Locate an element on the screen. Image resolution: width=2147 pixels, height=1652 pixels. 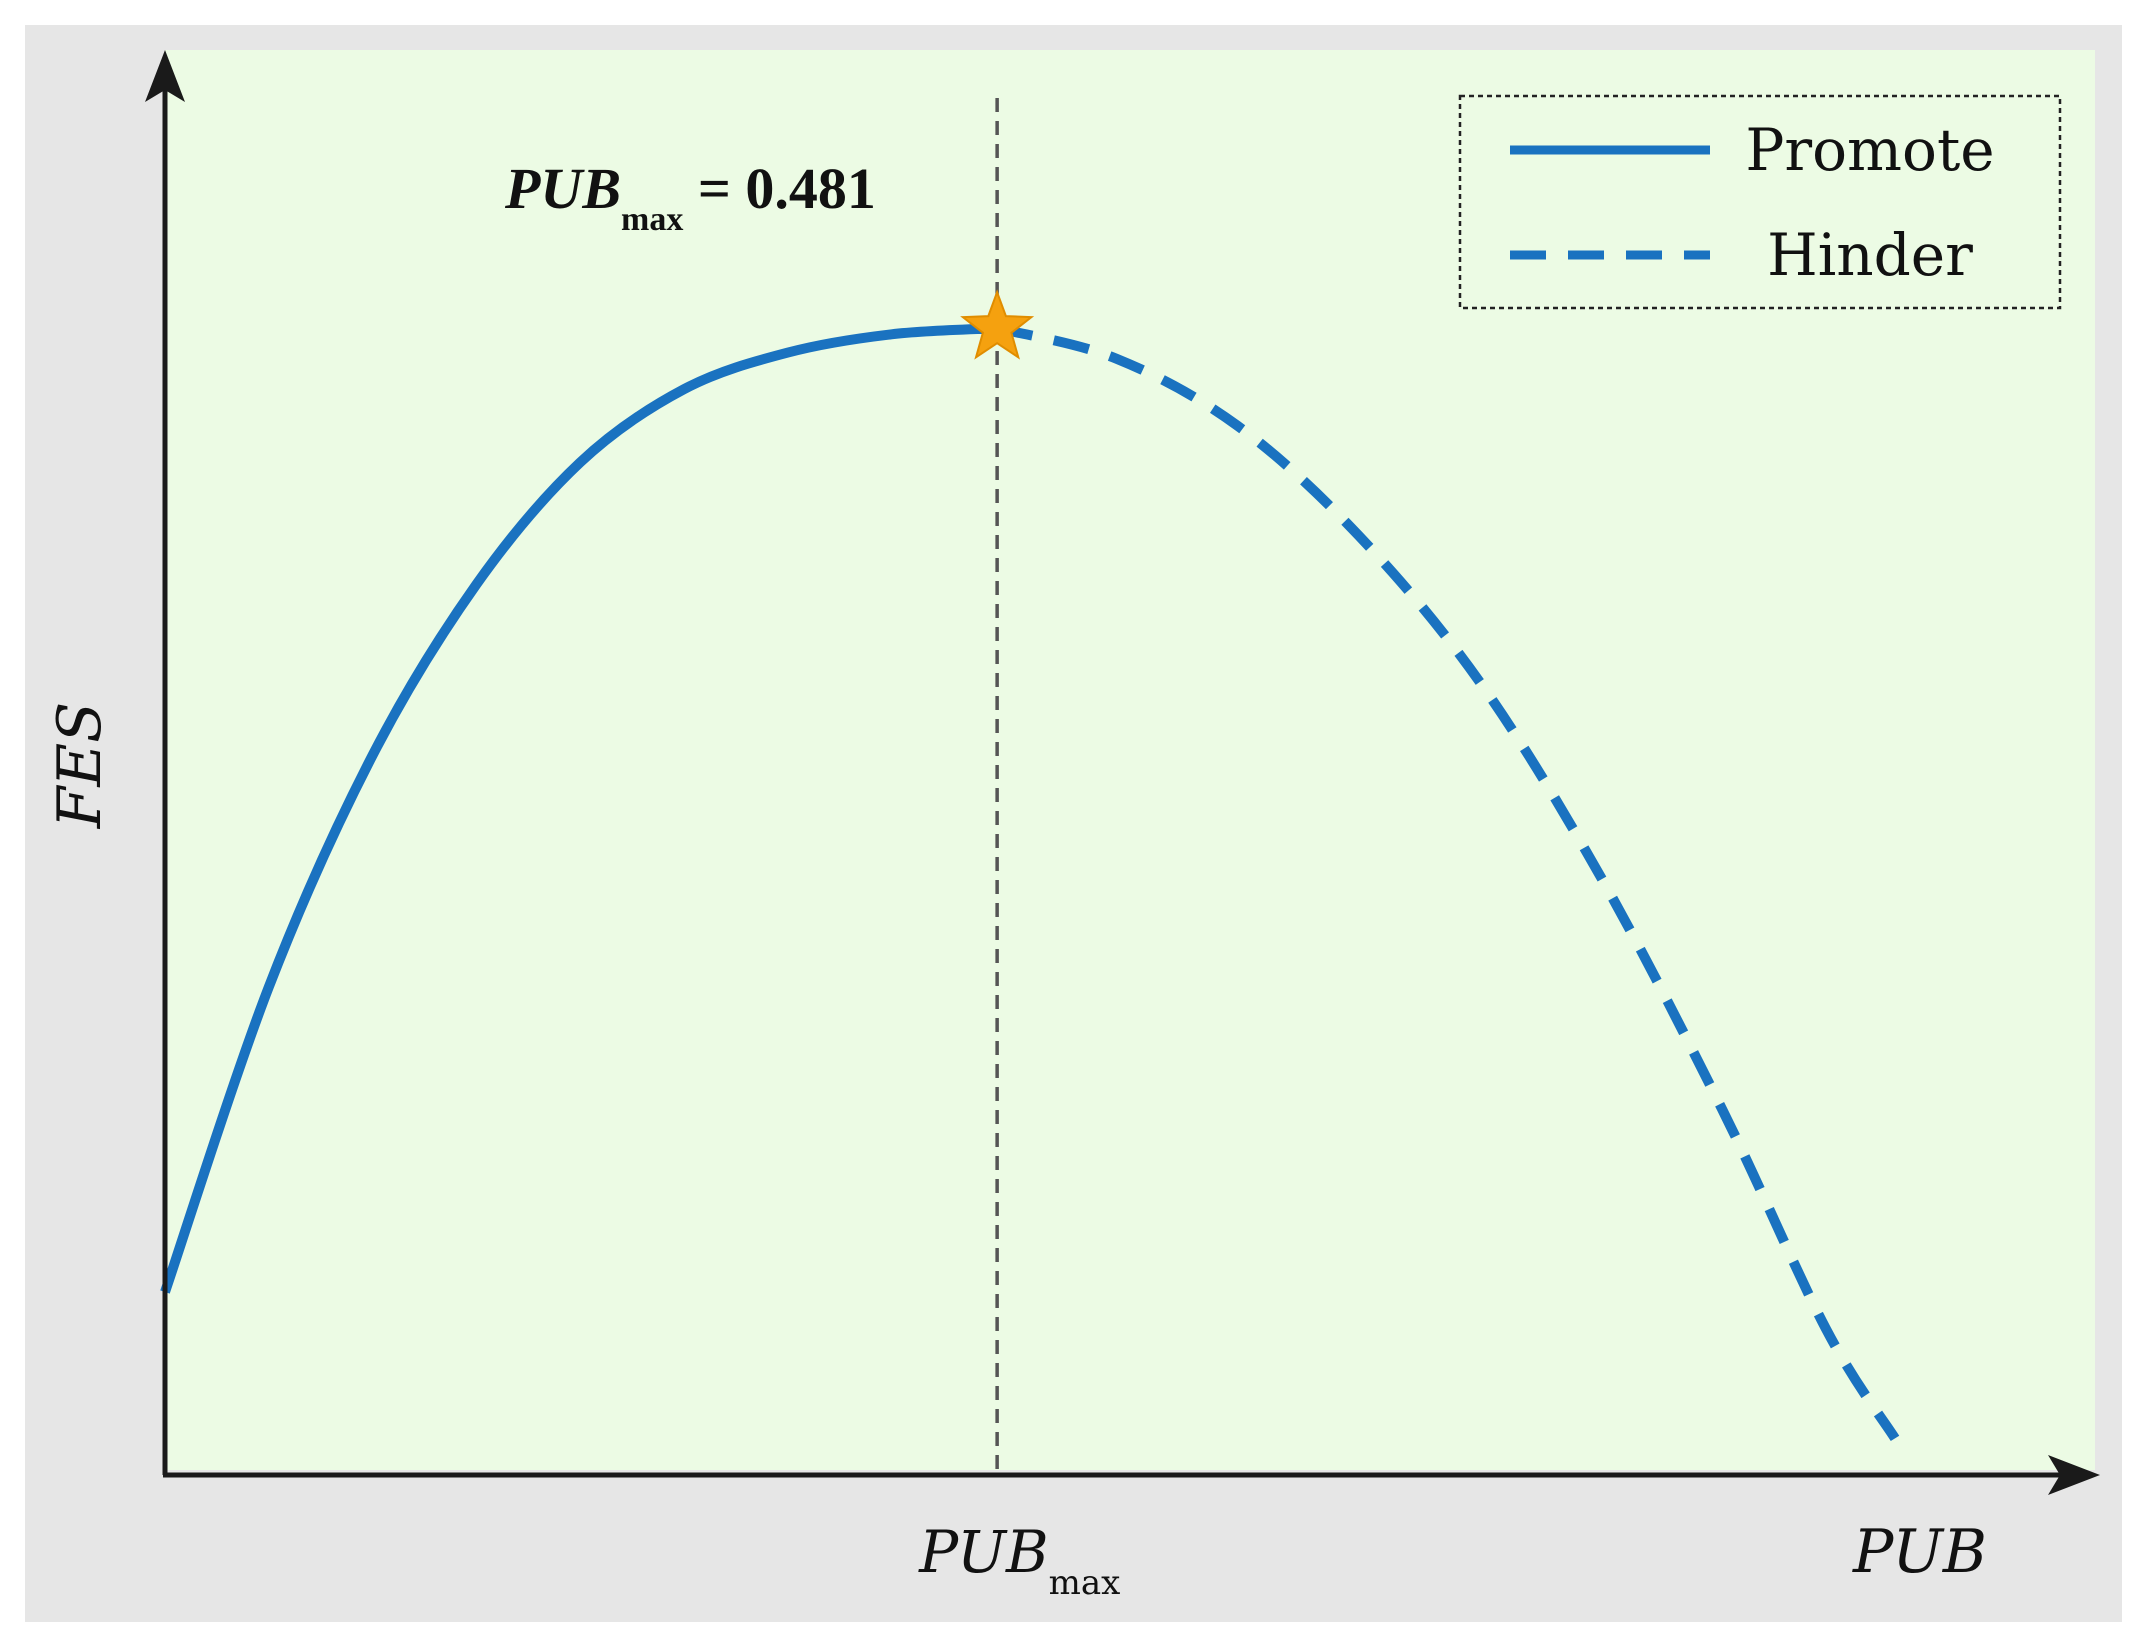
annotation-sub: max is located at coordinates (652, 219).